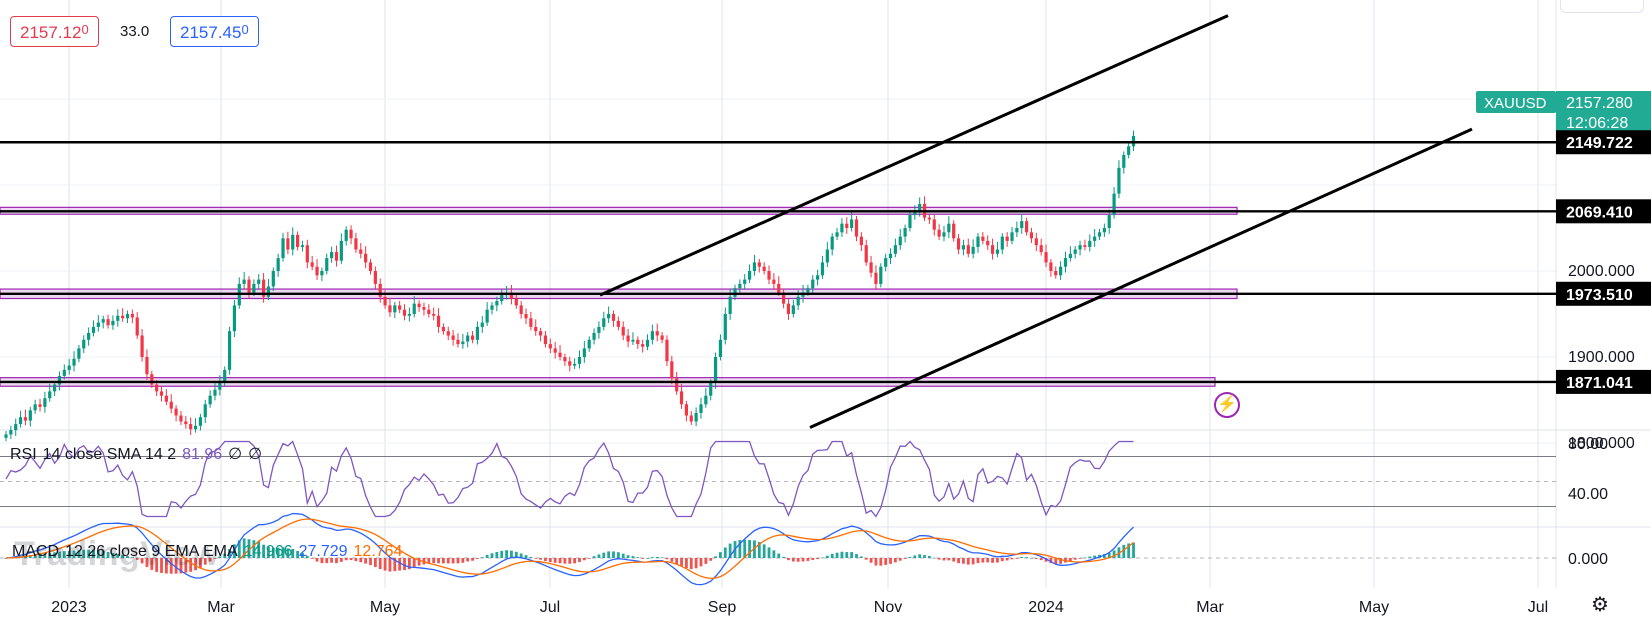 The image size is (1651, 618). What do you see at coordinates (1227, 405) in the screenshot?
I see `lightning-icon: ⚡` at bounding box center [1227, 405].